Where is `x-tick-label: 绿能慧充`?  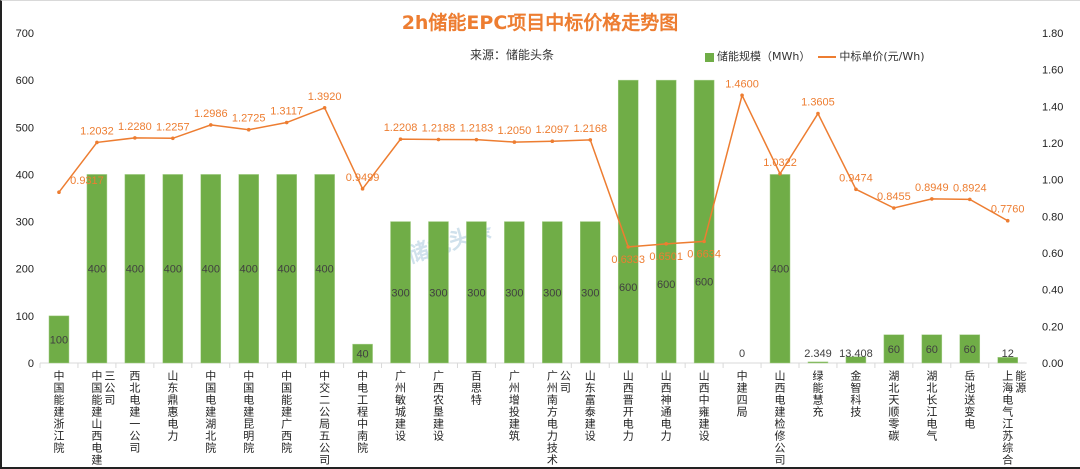
x-tick-label: 绿能慧充 is located at coordinates (817, 394).